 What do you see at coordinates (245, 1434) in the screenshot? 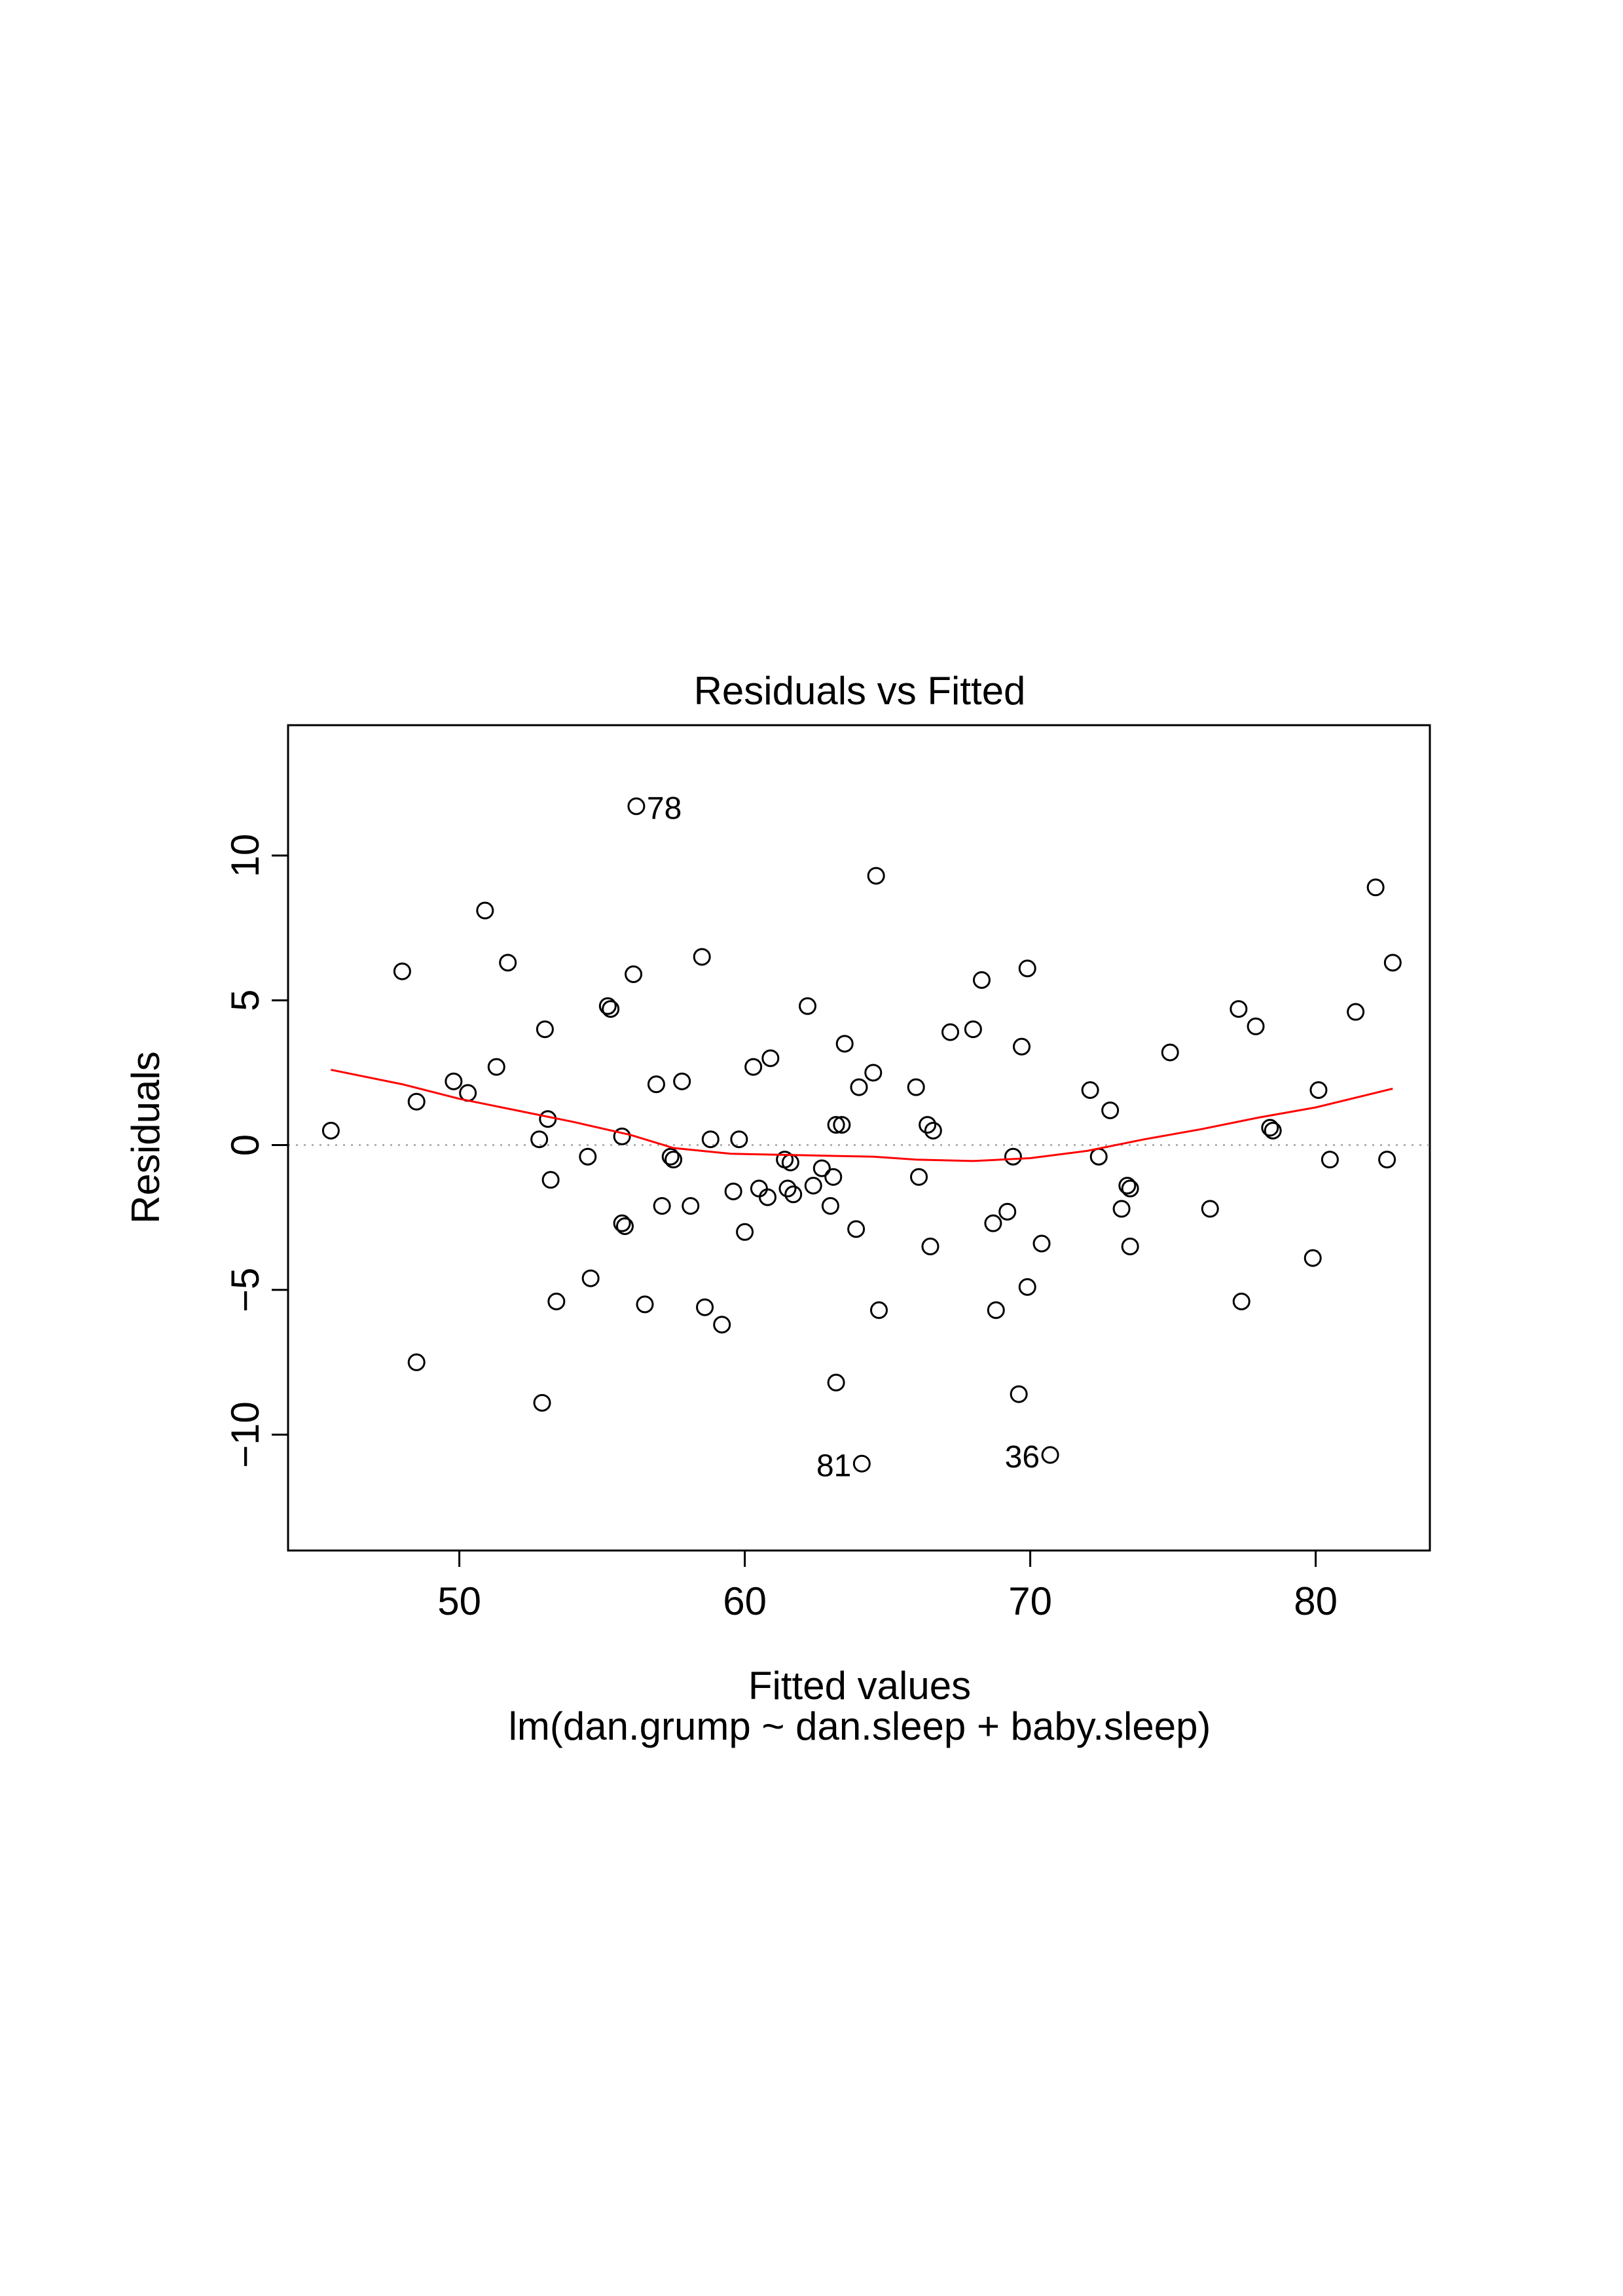
I see `y-tick-label: −10` at bounding box center [245, 1434].